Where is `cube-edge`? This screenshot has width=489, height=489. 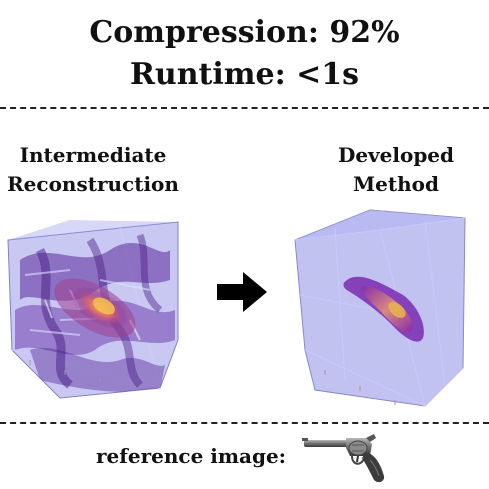
cube-edge is located at coordinates (86, 369).